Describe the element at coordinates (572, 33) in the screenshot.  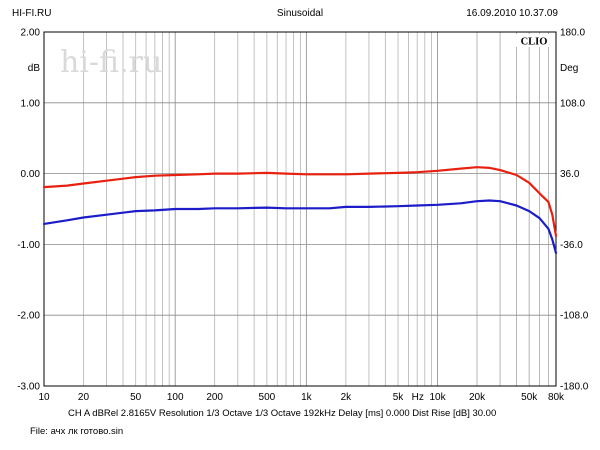
I see `y-tick-label-right: 180.0` at that location.